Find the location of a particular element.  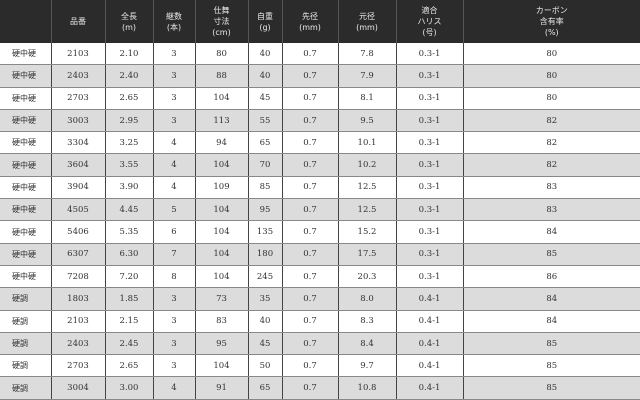

cell-weight: 55 is located at coordinates (264, 121).